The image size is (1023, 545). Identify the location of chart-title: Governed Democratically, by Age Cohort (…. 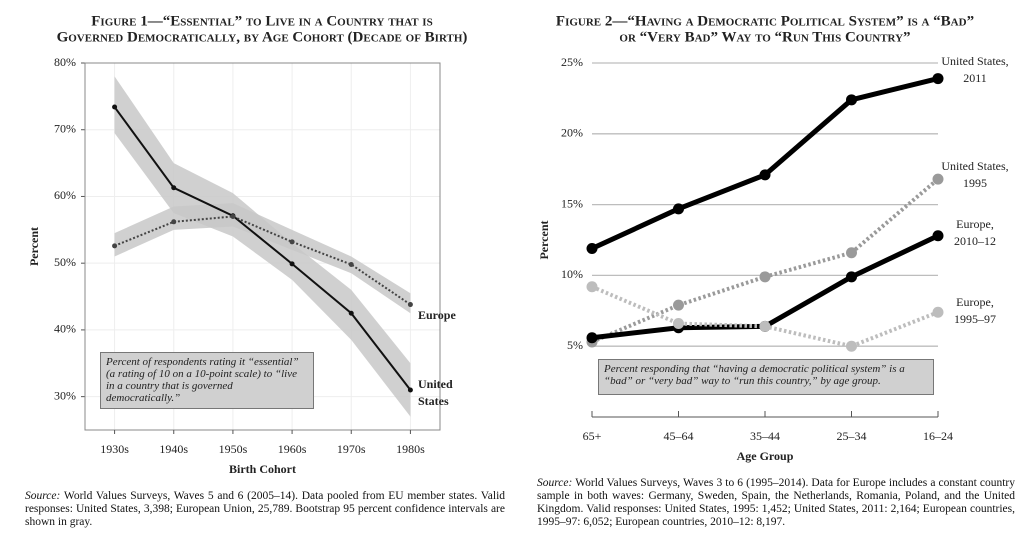
(262, 37).